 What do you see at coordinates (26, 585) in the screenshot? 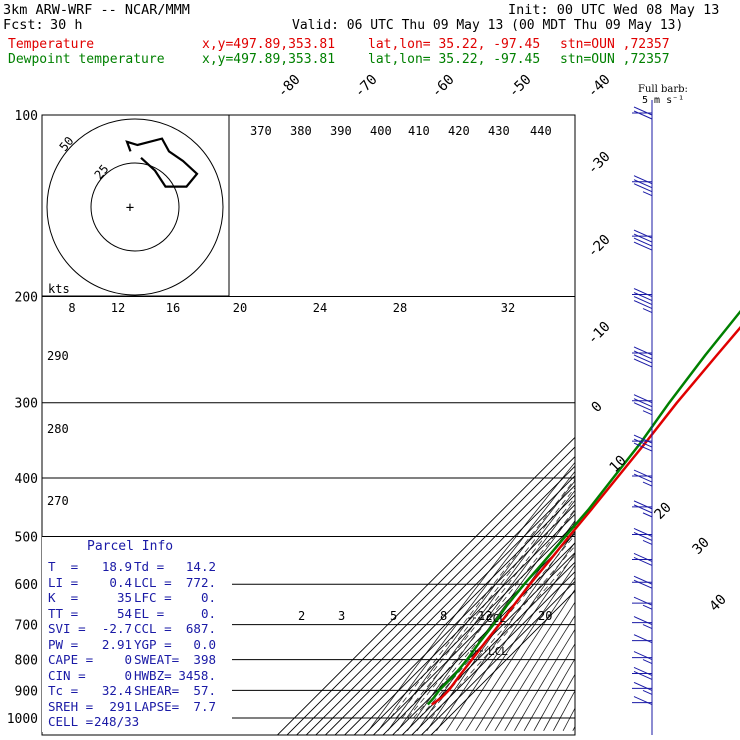
I see `pressure-tick-label: 600` at bounding box center [26, 585].